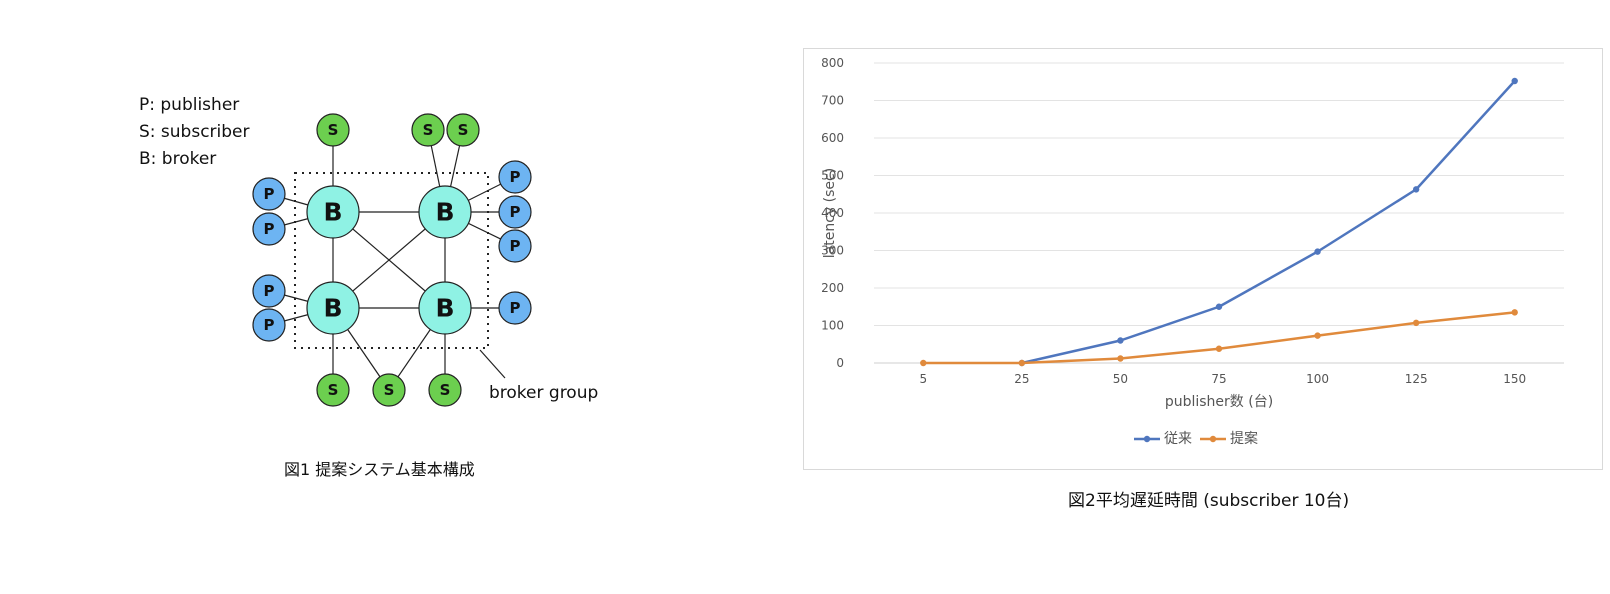 The height and width of the screenshot is (594, 1610). I want to click on y-tick-label: 200, so click(832, 288).